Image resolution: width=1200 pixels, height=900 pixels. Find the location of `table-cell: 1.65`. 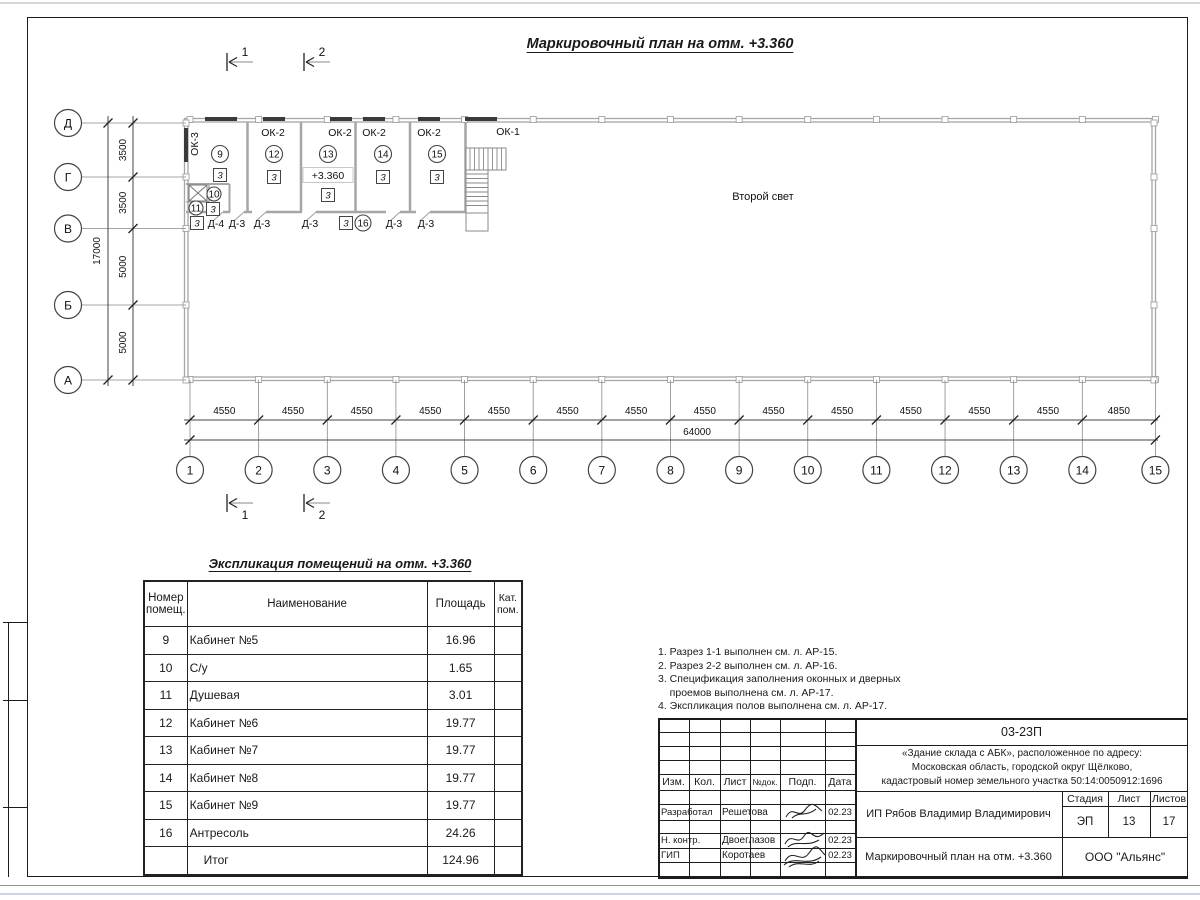

table-cell: 1.65 is located at coordinates (460, 667).